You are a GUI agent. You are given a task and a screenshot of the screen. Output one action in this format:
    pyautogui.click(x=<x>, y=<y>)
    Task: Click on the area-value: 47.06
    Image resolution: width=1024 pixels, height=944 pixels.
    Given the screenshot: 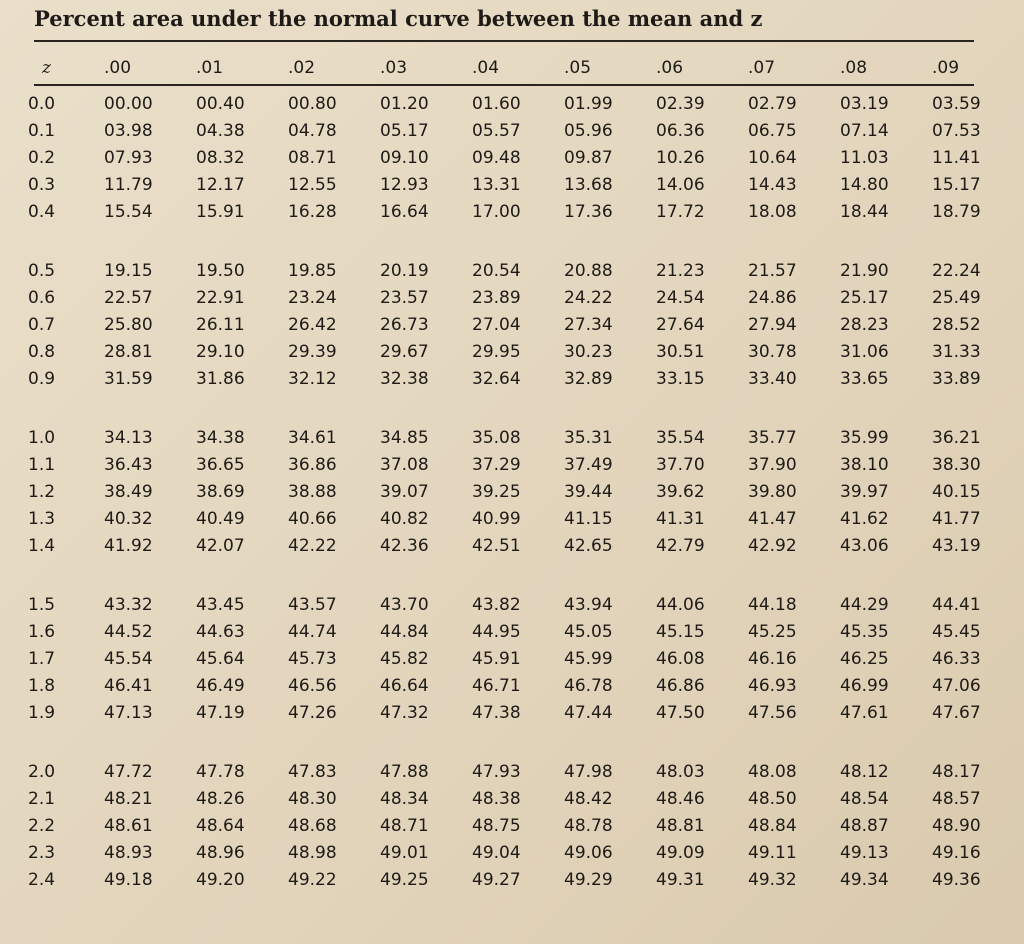 What is the action you would take?
    pyautogui.click(x=956, y=685)
    